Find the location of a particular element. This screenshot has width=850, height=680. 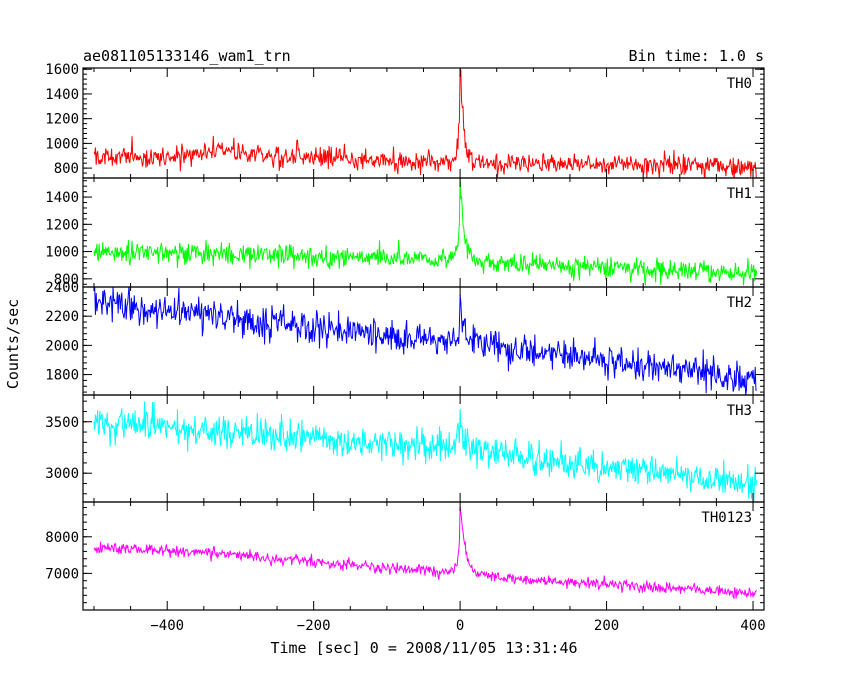

x-tick-label: 400 is located at coordinates (752, 626).